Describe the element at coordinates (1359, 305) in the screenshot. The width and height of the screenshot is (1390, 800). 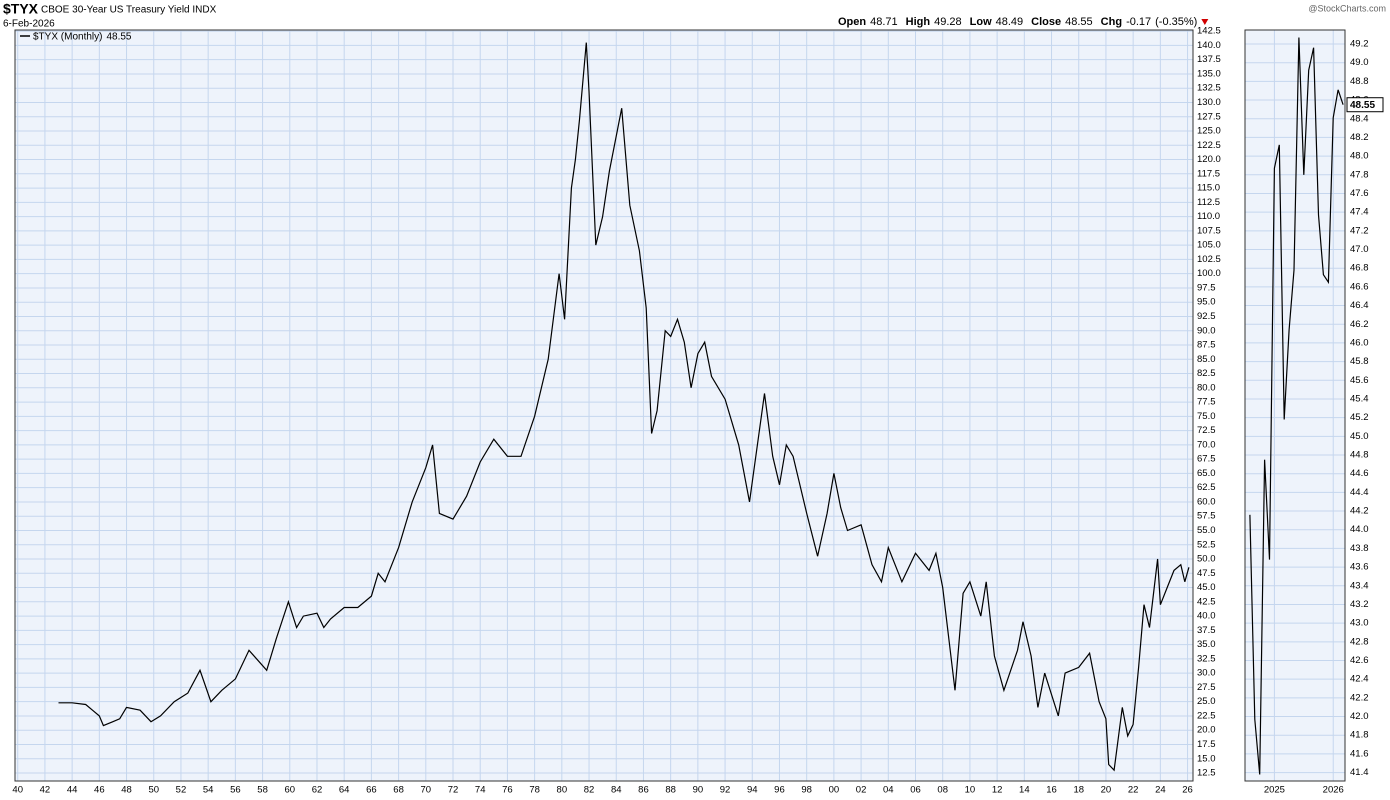
I see `y-tick-label: 46.4` at that location.